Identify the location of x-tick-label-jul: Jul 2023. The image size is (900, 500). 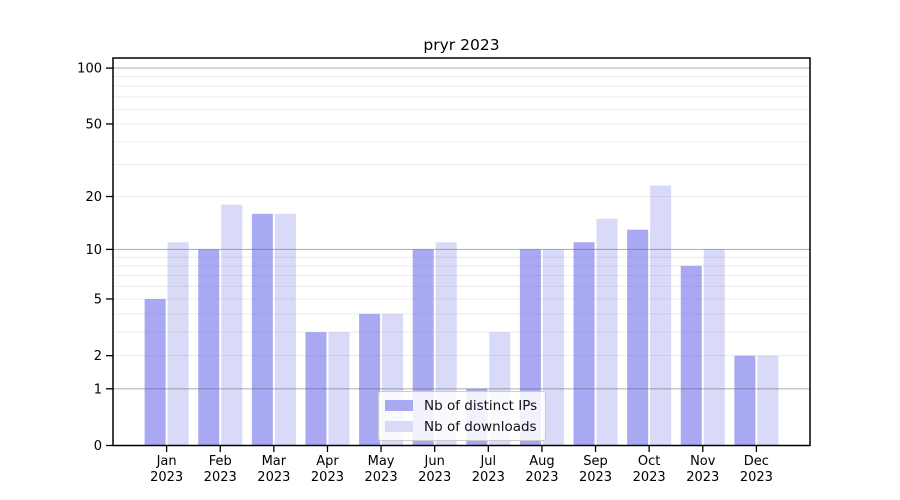
(488, 469).